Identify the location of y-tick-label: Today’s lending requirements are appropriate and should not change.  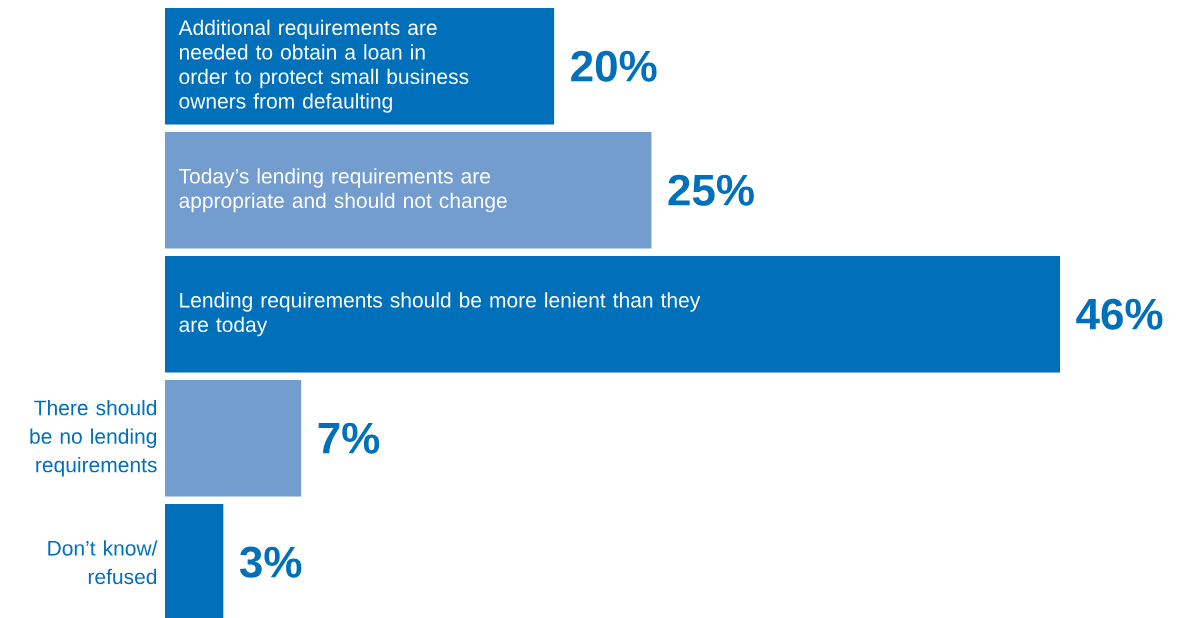
(343, 190).